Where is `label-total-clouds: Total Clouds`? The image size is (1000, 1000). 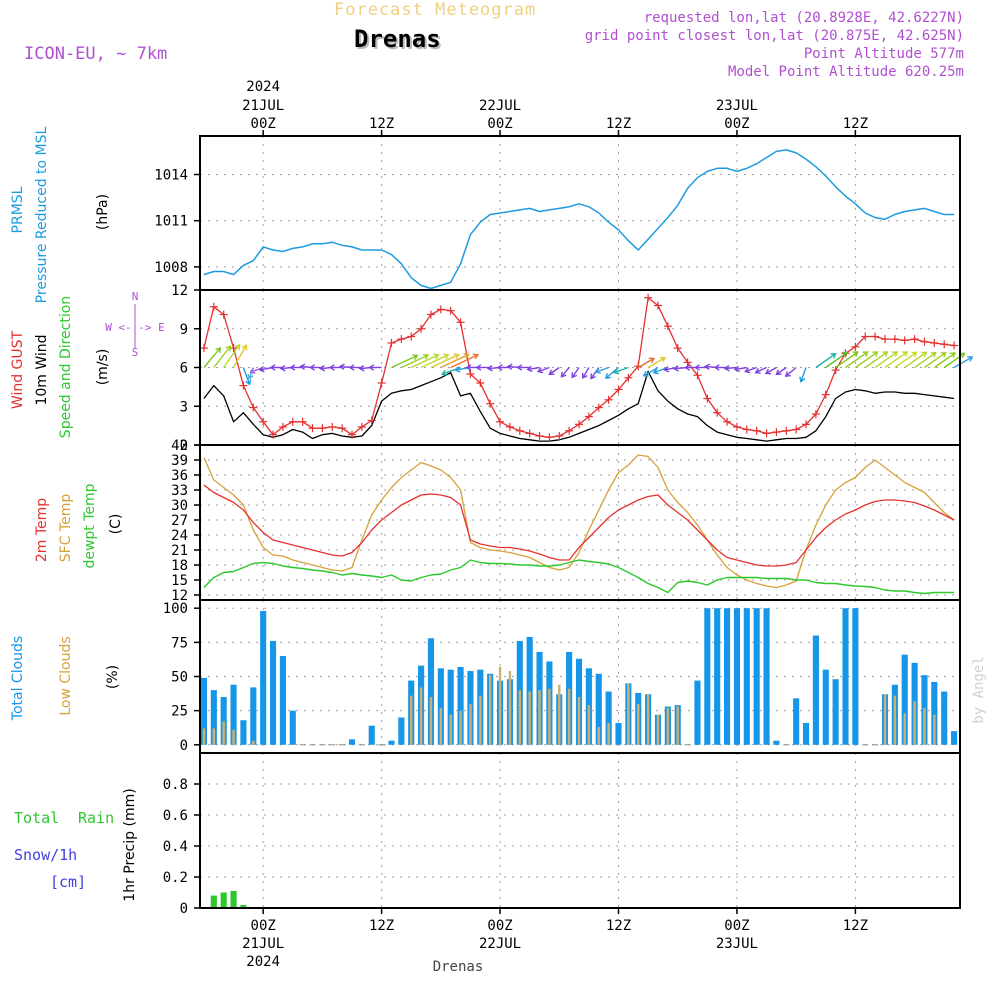 label-total-clouds: Total Clouds is located at coordinates (18, 678).